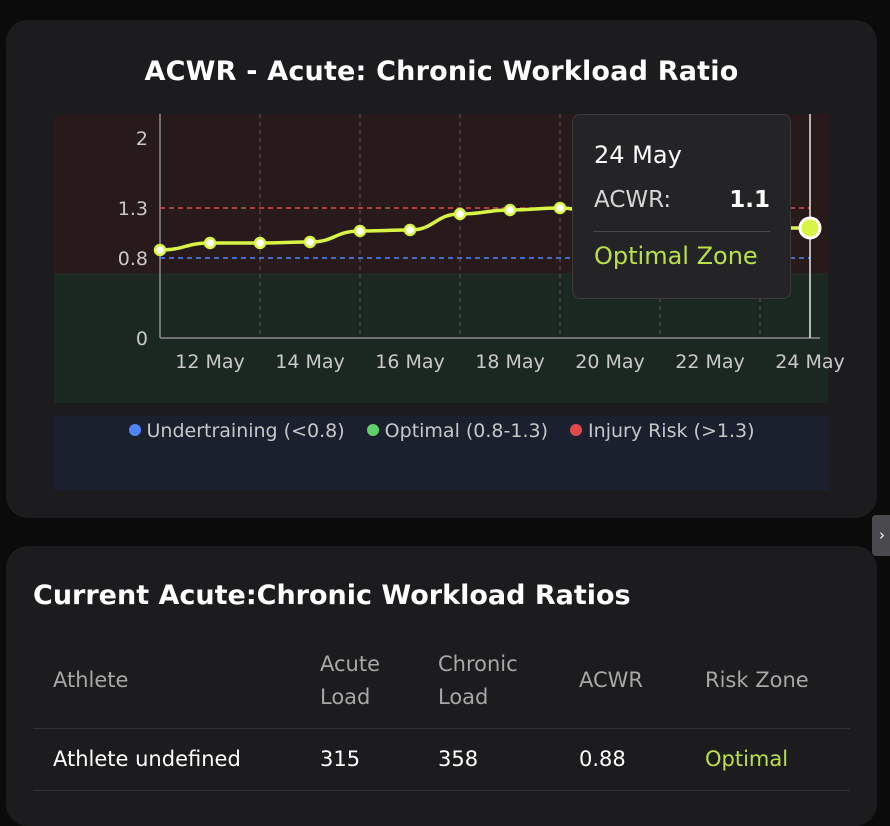  What do you see at coordinates (210, 362) in the screenshot?
I see `x-tick-label: 12 May` at bounding box center [210, 362].